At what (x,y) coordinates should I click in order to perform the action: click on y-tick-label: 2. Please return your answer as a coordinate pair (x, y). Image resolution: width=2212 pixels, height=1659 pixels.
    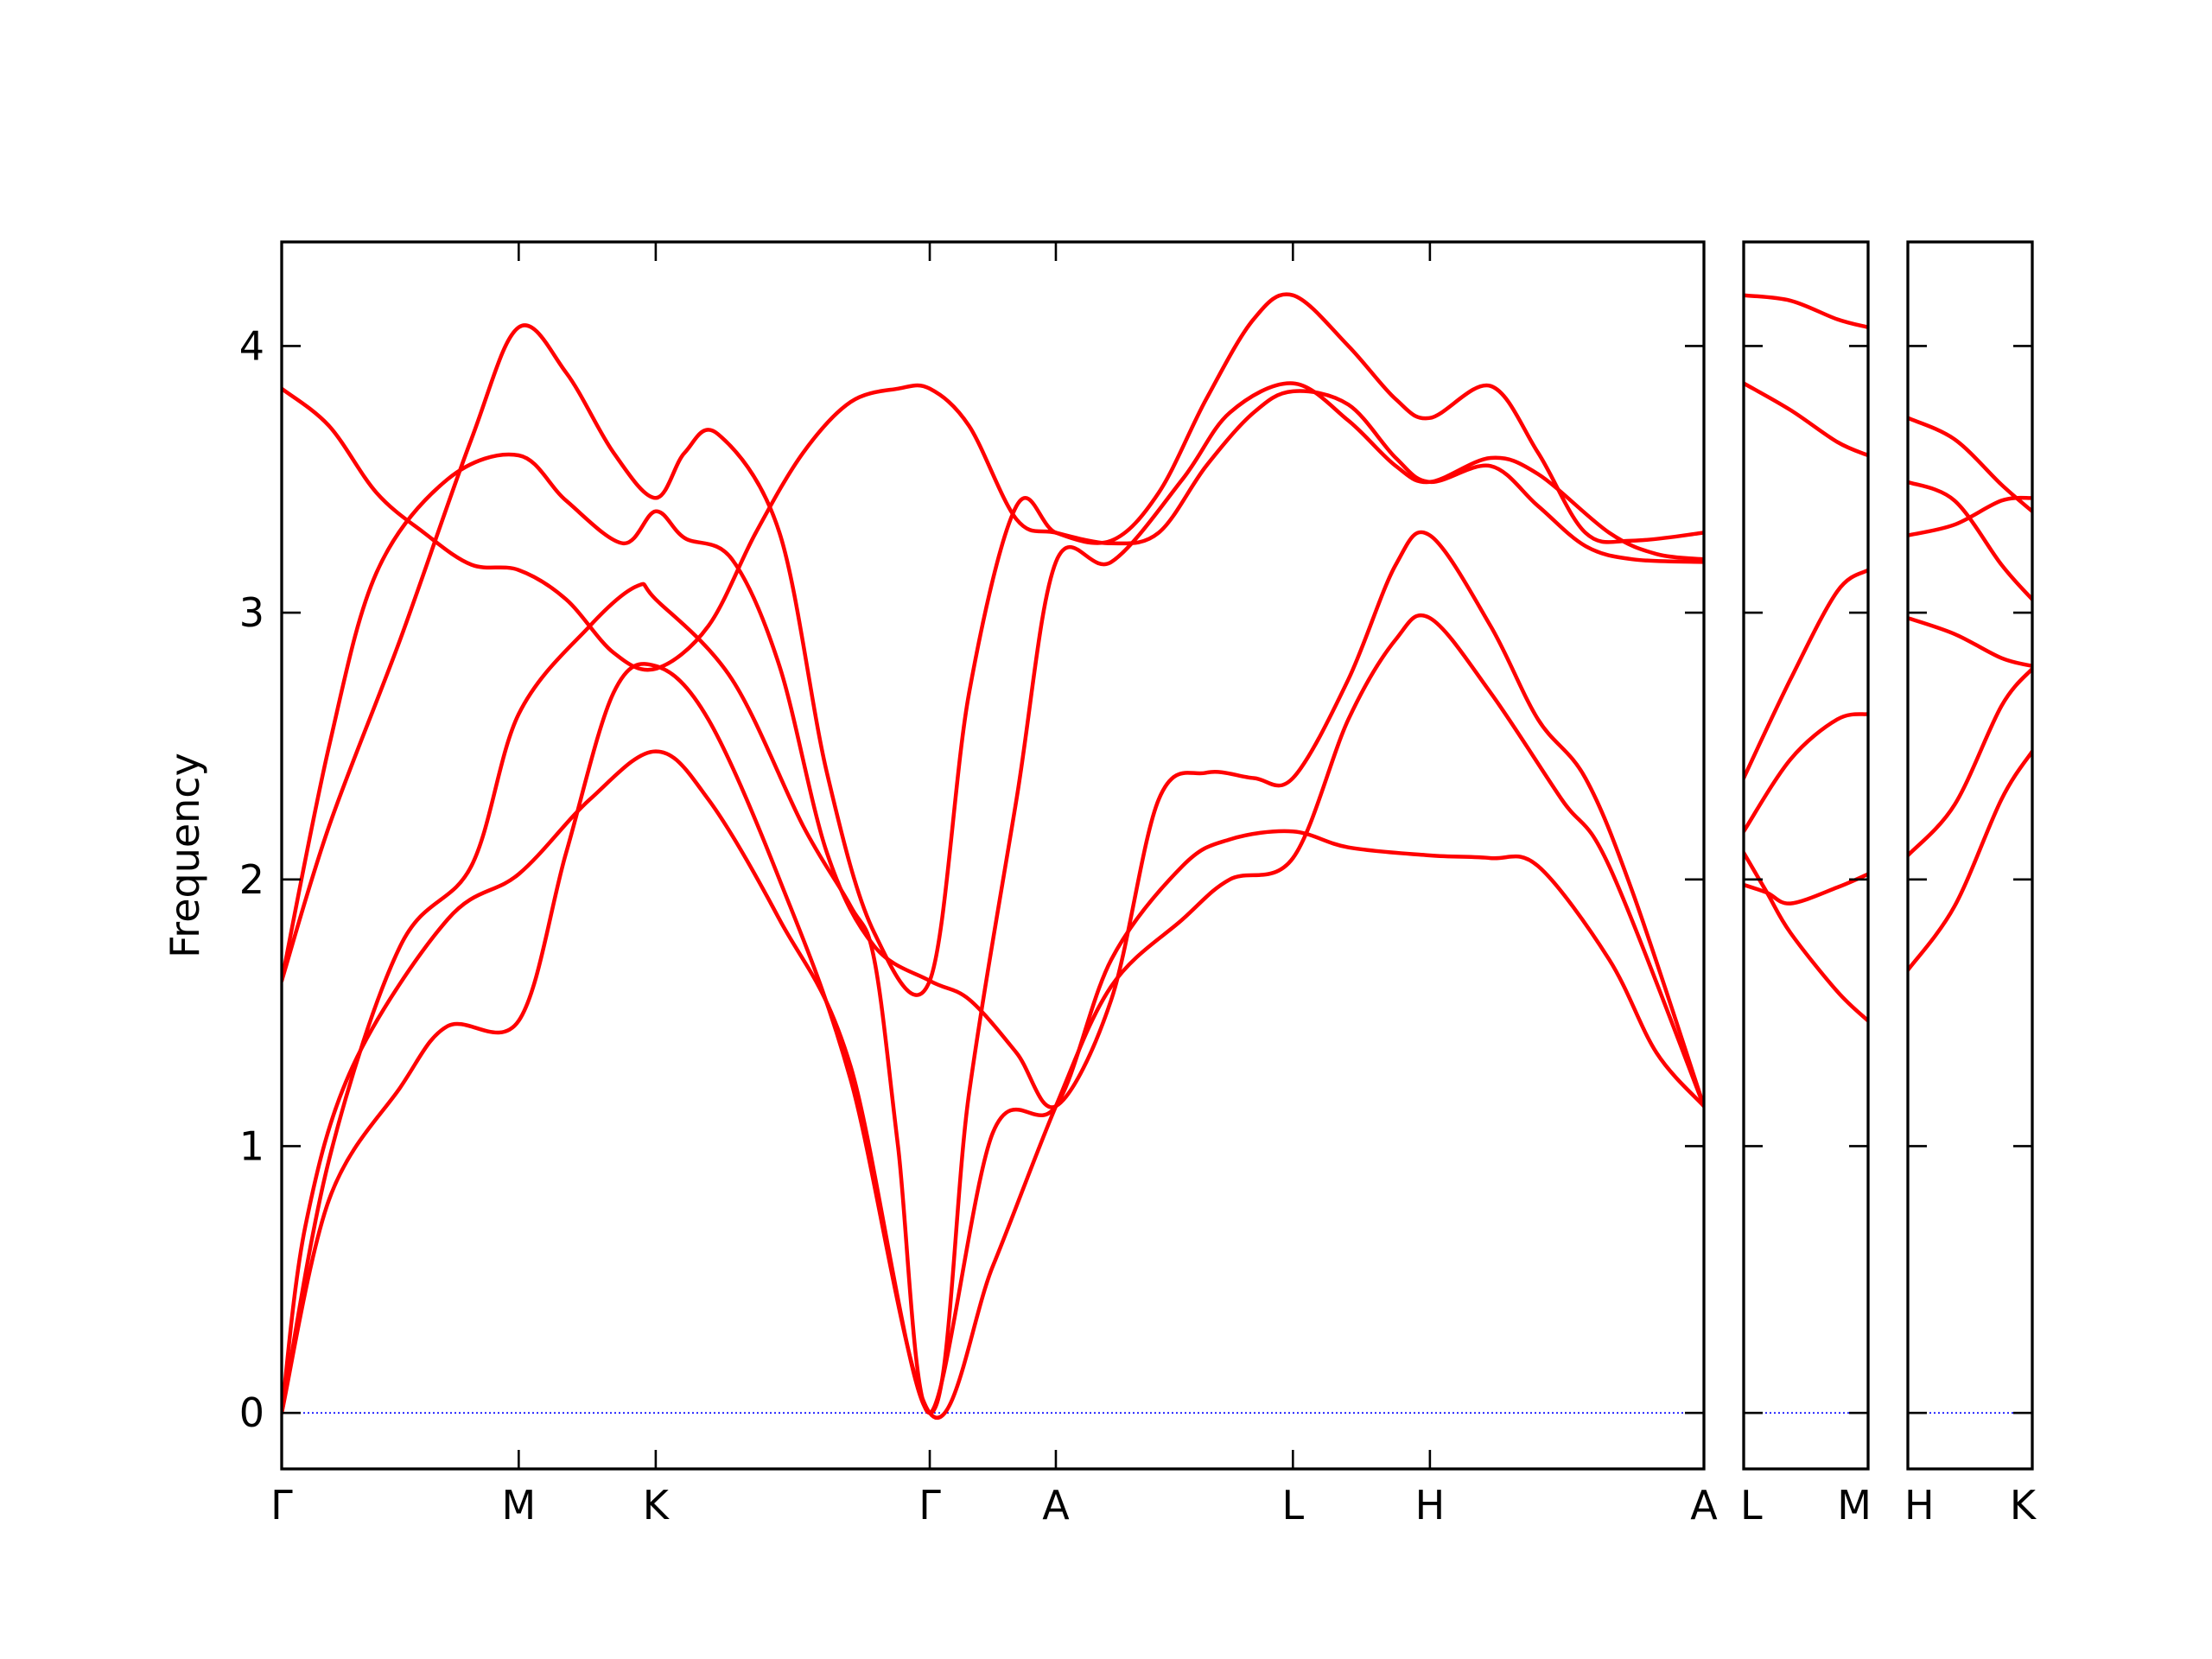
    Looking at the image, I should click on (251, 879).